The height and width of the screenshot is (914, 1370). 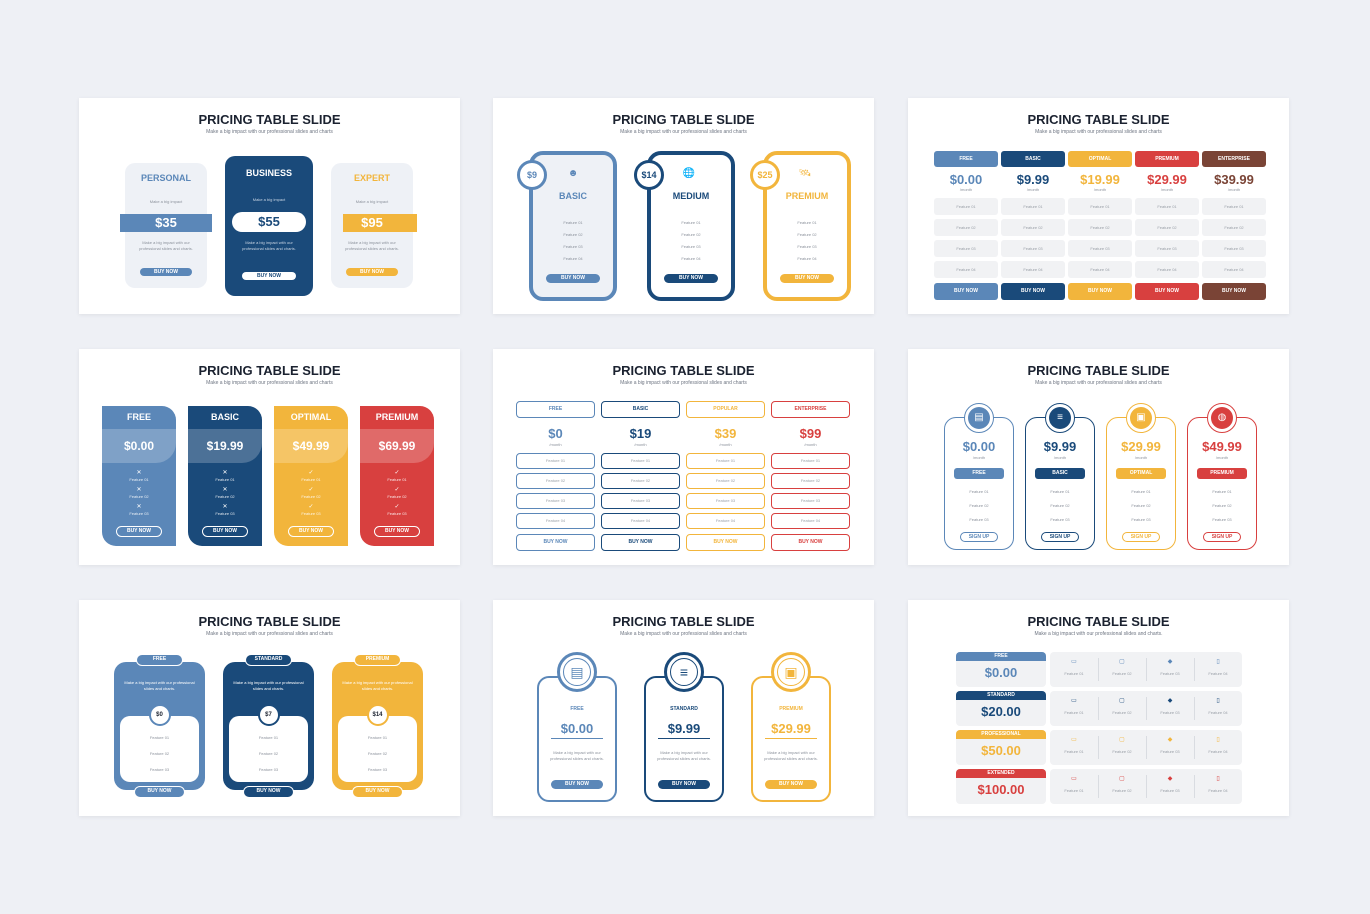 I want to click on plan-name: BUSINESS, so click(x=268, y=173).